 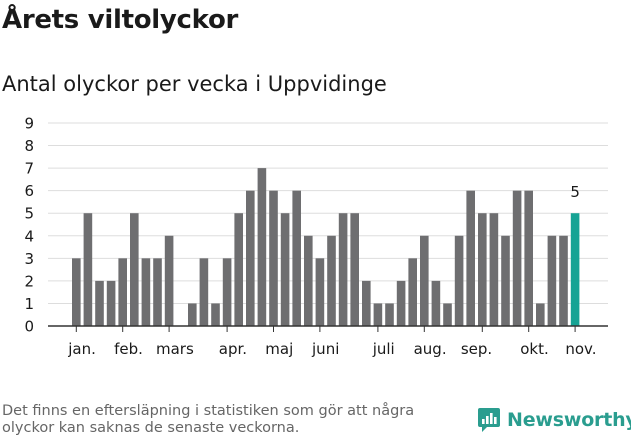 What do you see at coordinates (29, 304) in the screenshot?
I see `y-tick-label: 1` at bounding box center [29, 304].